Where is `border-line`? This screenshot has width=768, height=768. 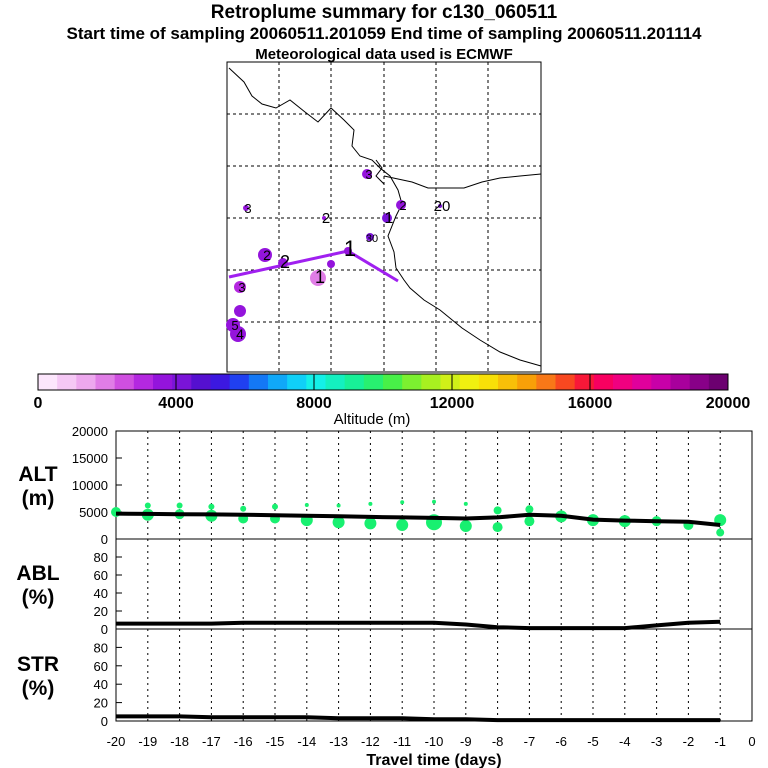
border-line is located at coordinates (462, 181).